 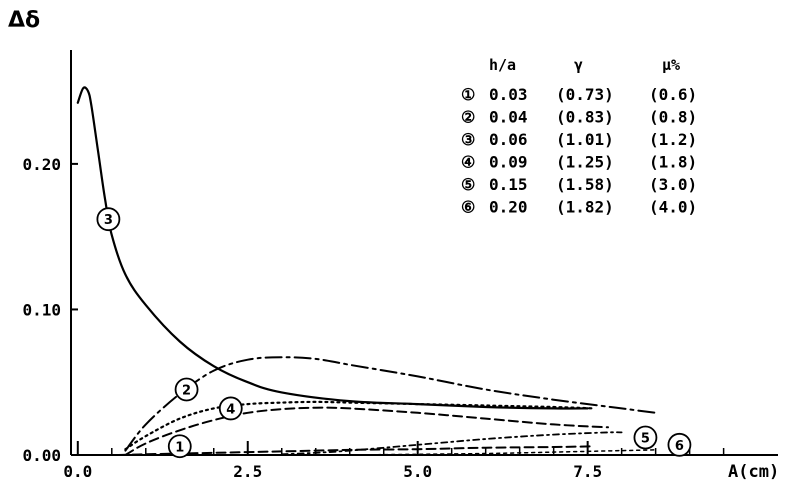 I want to click on series-marker-text-2: 2, so click(x=186, y=391).